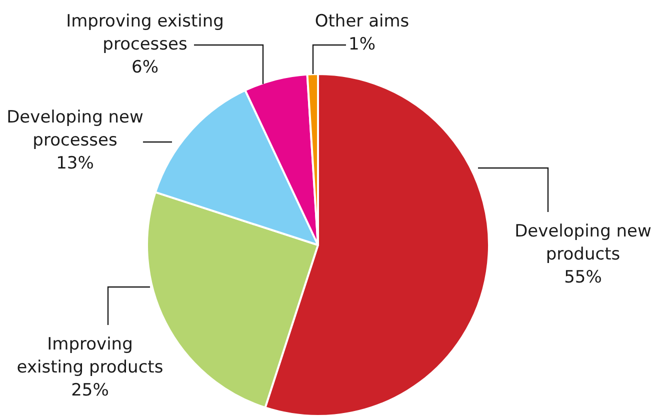  I want to click on data-label: 55%, so click(583, 277).